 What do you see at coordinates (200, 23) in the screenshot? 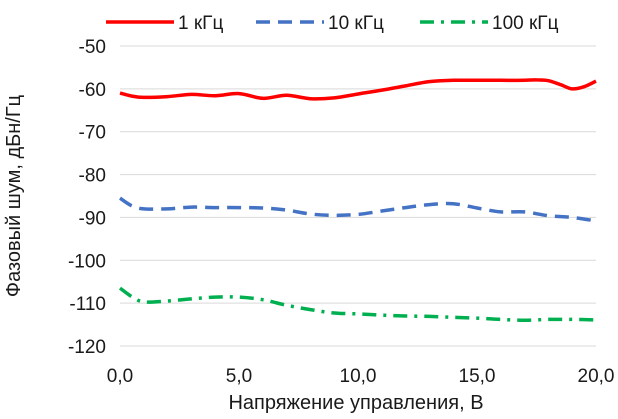
I see `legend-label: 1 кГц` at bounding box center [200, 23].